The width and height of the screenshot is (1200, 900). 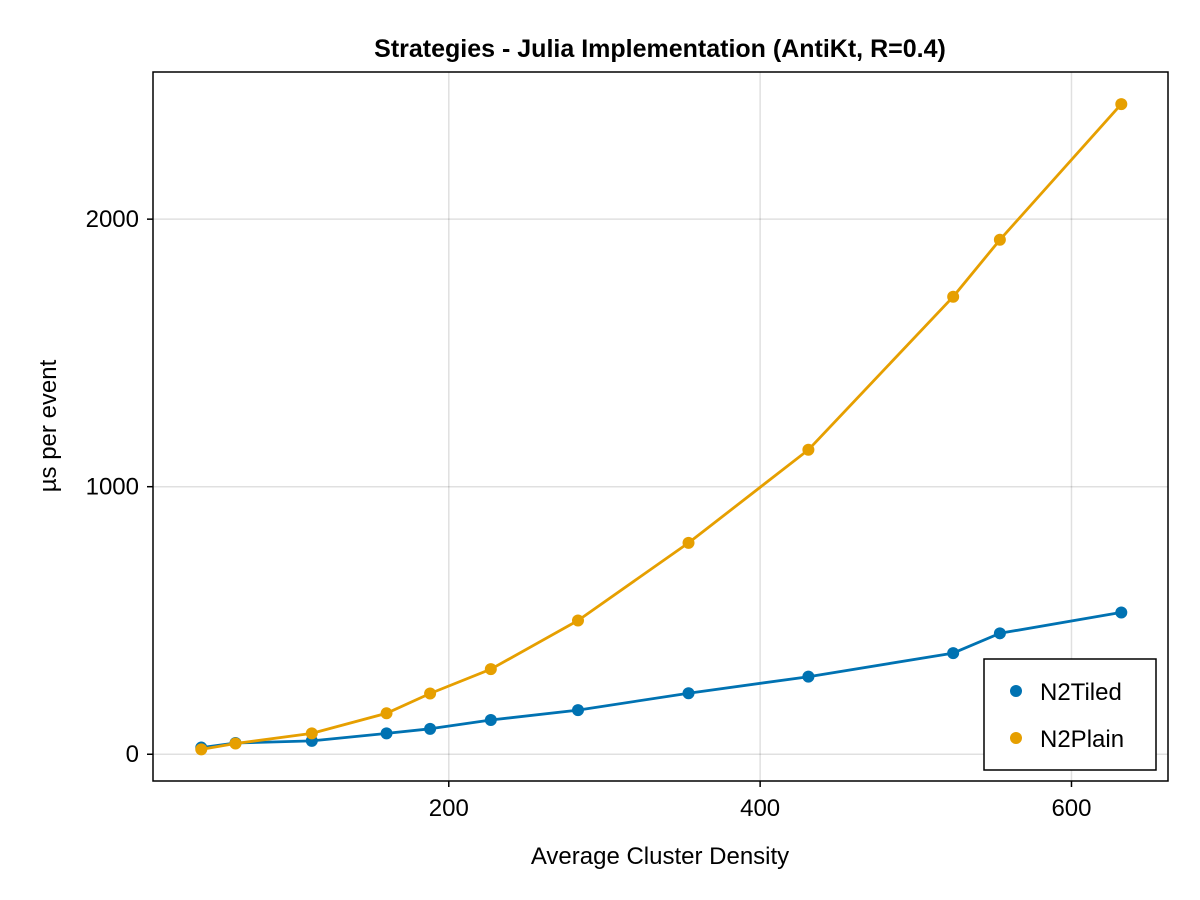 I want to click on y-tick-label: 1000, so click(x=112, y=487).